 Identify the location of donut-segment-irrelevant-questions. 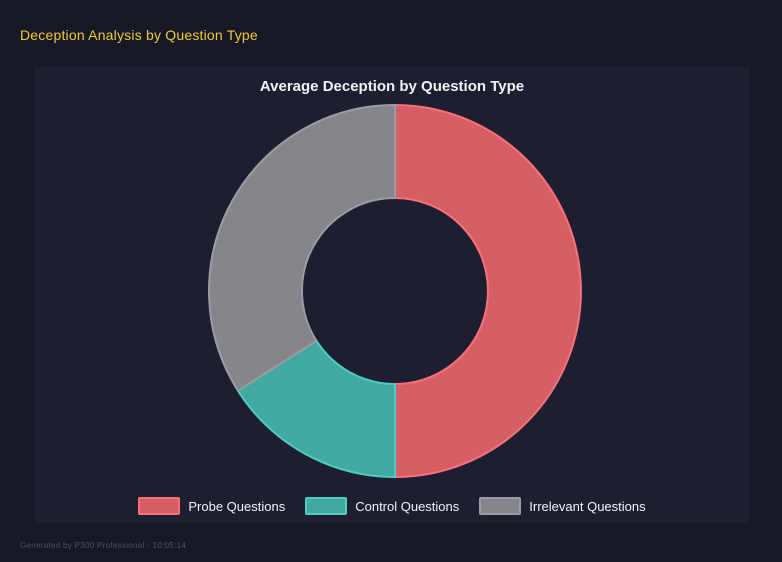
(302, 248).